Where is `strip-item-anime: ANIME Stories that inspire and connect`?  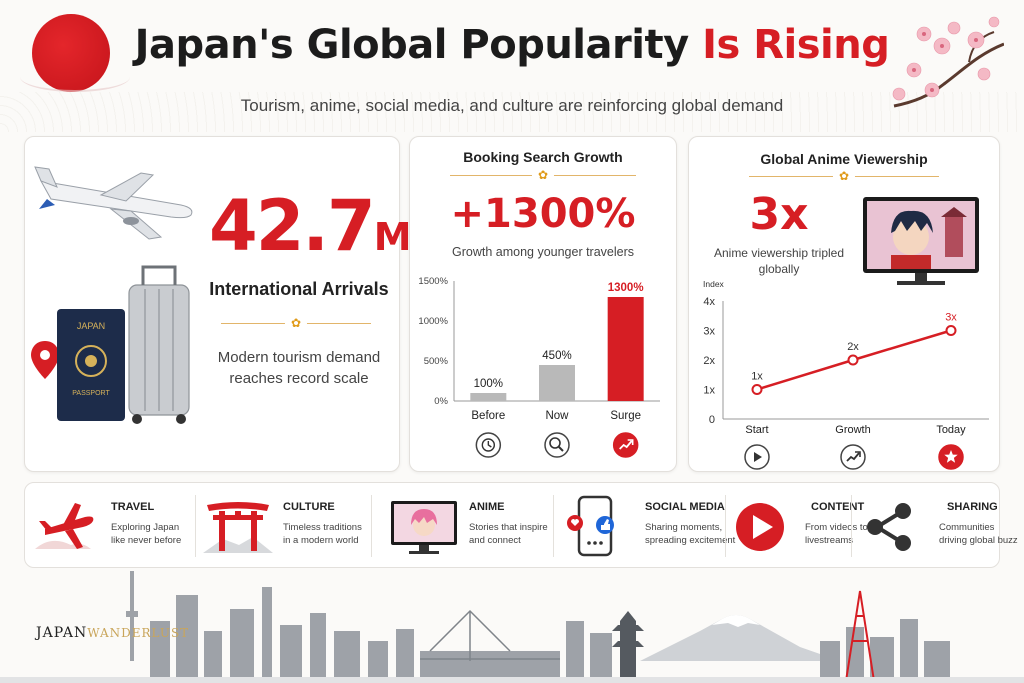 strip-item-anime: ANIME Stories that inspire and connect is located at coordinates (469, 526).